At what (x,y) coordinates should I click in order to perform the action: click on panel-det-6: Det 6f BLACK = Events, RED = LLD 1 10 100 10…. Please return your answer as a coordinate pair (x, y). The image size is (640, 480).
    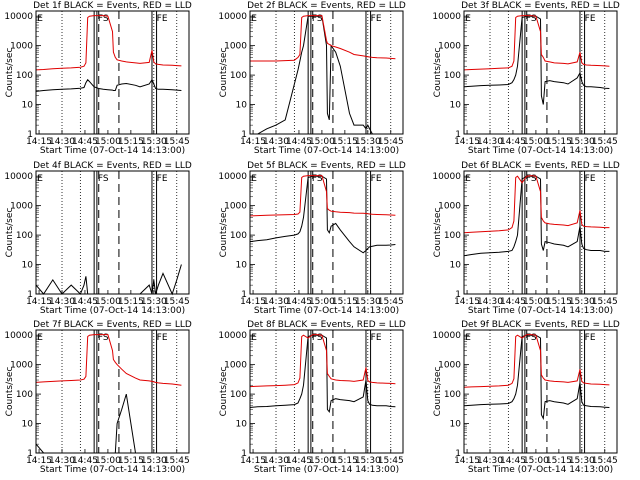
    Looking at the image, I should click on (526, 238).